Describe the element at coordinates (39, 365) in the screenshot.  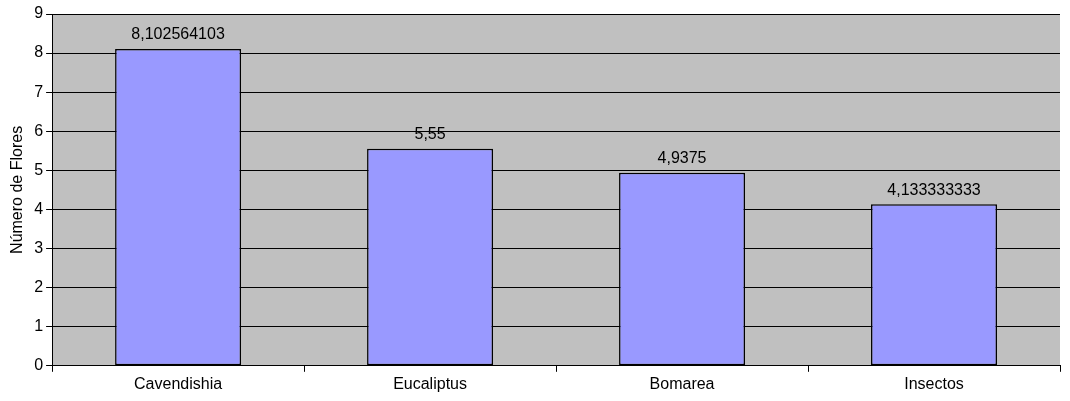
I see `y-tick-label: 0` at that location.